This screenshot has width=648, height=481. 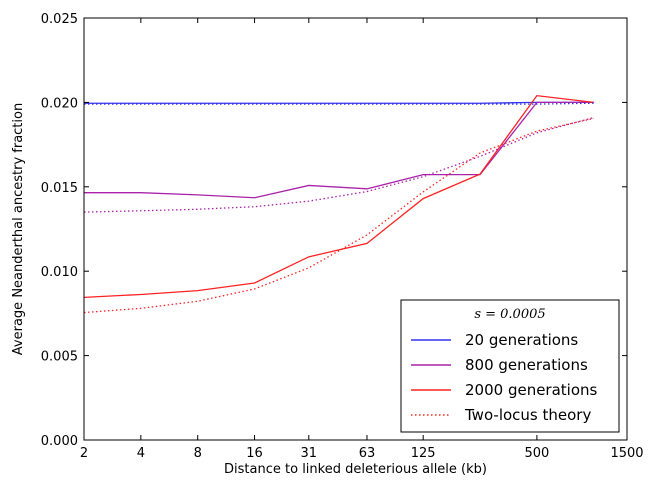 What do you see at coordinates (198, 453) in the screenshot?
I see `x-tick-label: 8` at bounding box center [198, 453].